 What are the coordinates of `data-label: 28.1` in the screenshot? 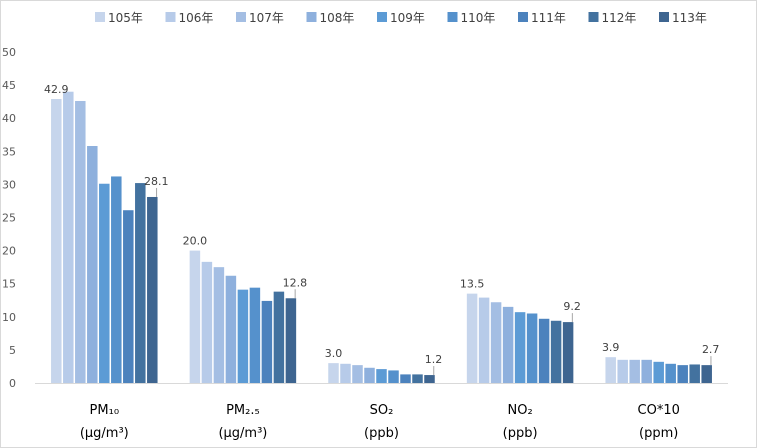 It's located at (156, 181).